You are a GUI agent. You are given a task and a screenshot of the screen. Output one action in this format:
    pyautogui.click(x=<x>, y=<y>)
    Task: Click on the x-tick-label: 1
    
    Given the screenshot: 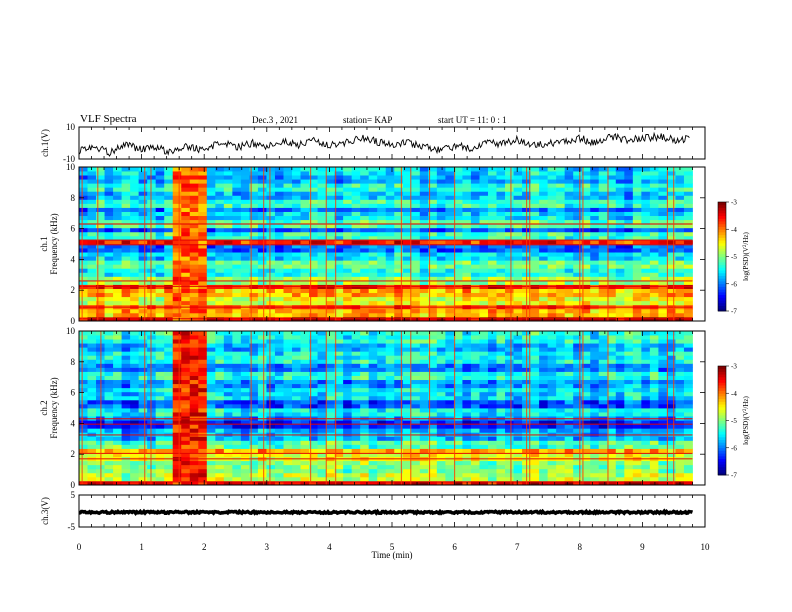 What is the action you would take?
    pyautogui.click(x=141, y=547)
    